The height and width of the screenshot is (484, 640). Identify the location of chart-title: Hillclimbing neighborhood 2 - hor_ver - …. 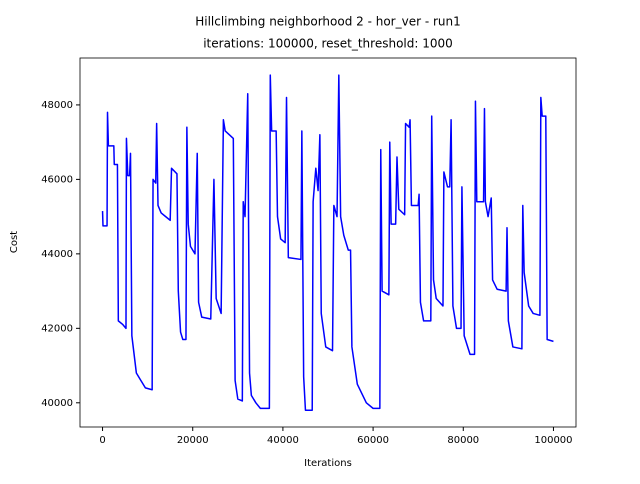
(328, 22).